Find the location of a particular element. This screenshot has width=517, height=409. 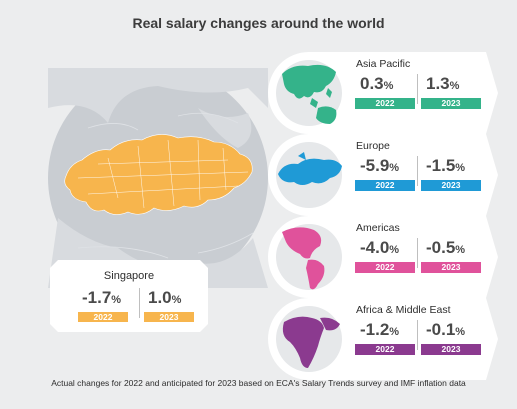

page-title: Real salary changes around the world is located at coordinates (258, 23).